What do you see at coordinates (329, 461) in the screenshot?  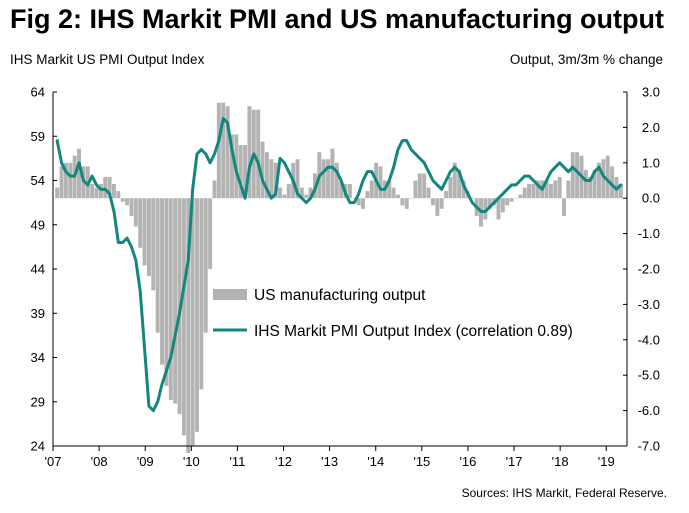 I see `x-tick-label: '13` at bounding box center [329, 461].